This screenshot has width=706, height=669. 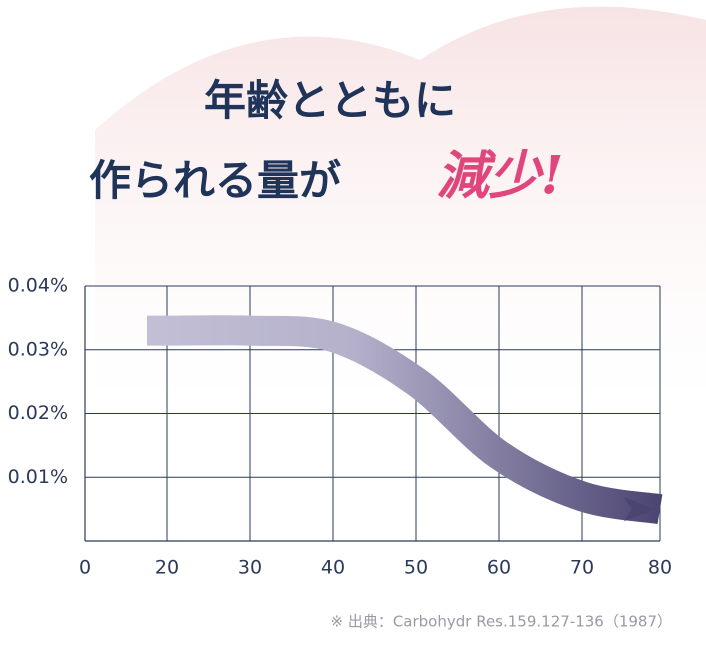 I want to click on title: 年齢とともに, so click(x=330, y=100).